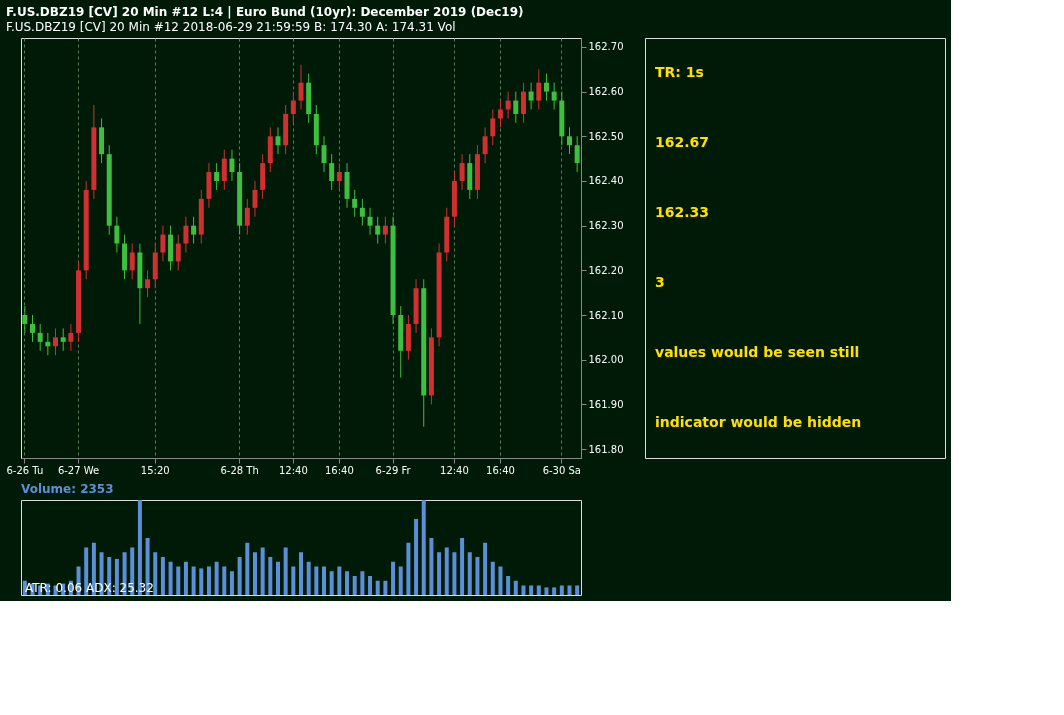 This screenshot has height=715, width=1064. I want to click on y-tick-label: 162.70, so click(606, 47).